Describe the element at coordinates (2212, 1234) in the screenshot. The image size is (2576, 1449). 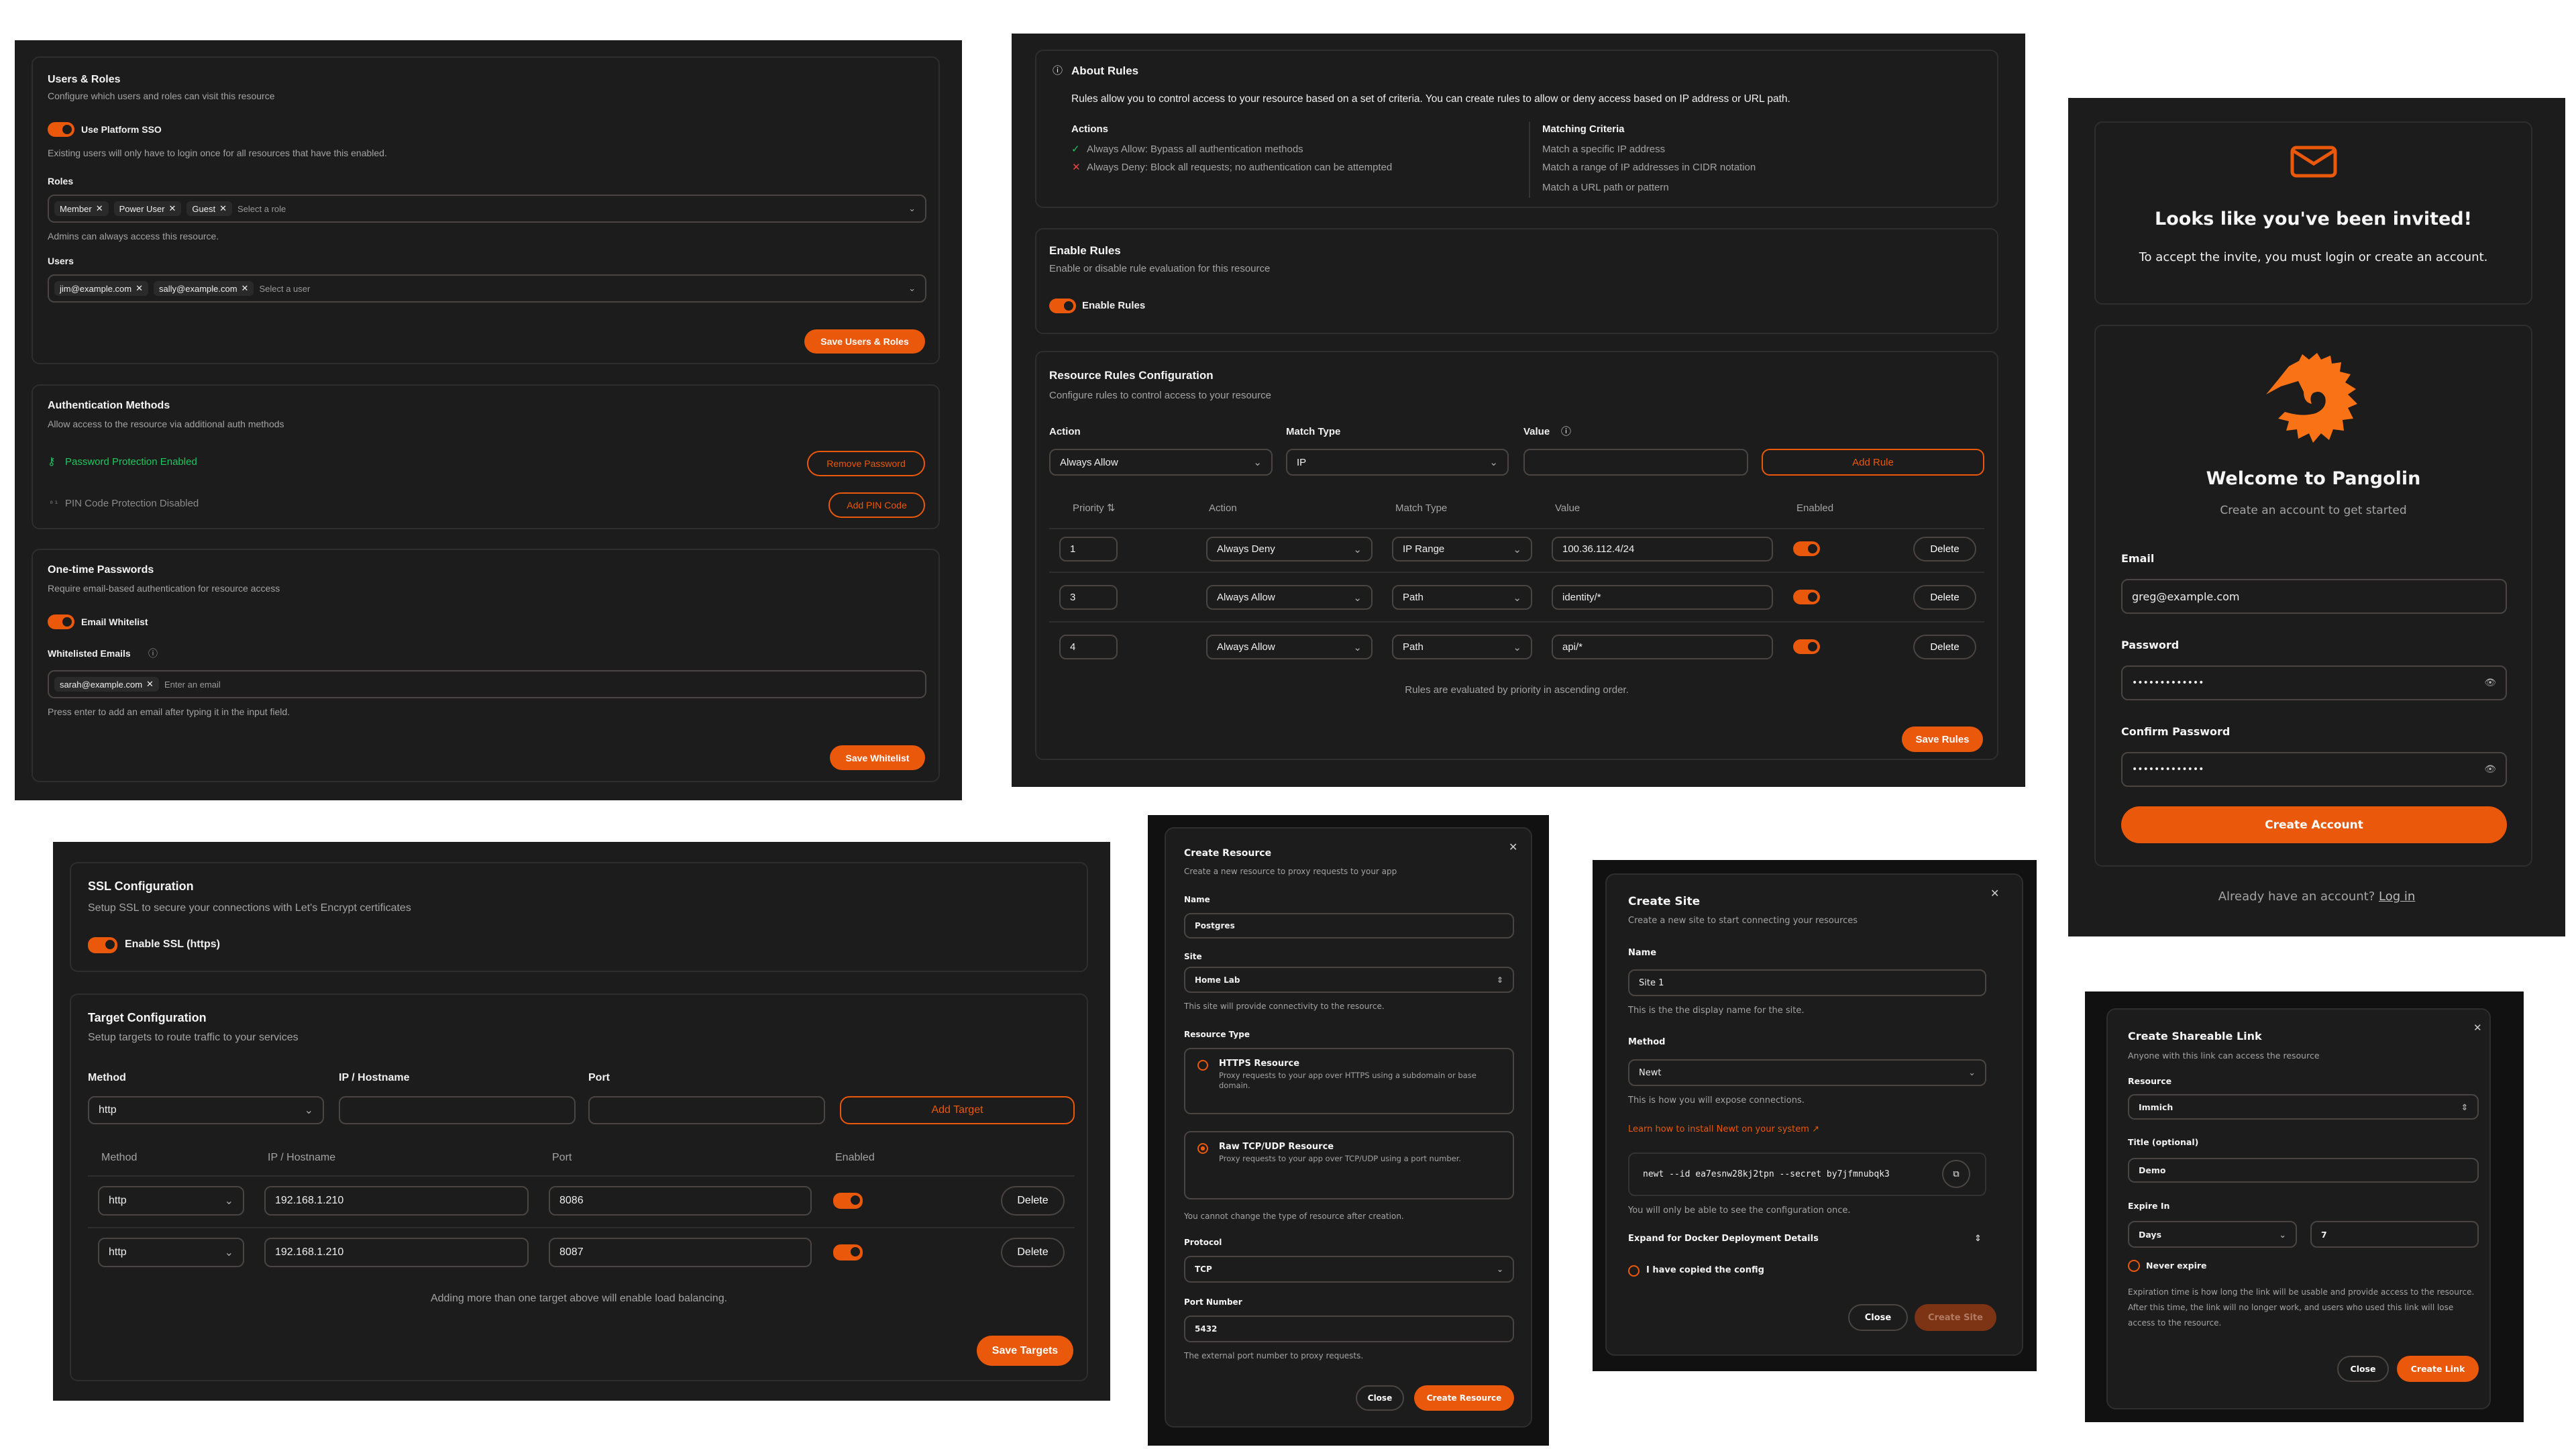
I see `expire-unit-select: Days ⌄` at that location.